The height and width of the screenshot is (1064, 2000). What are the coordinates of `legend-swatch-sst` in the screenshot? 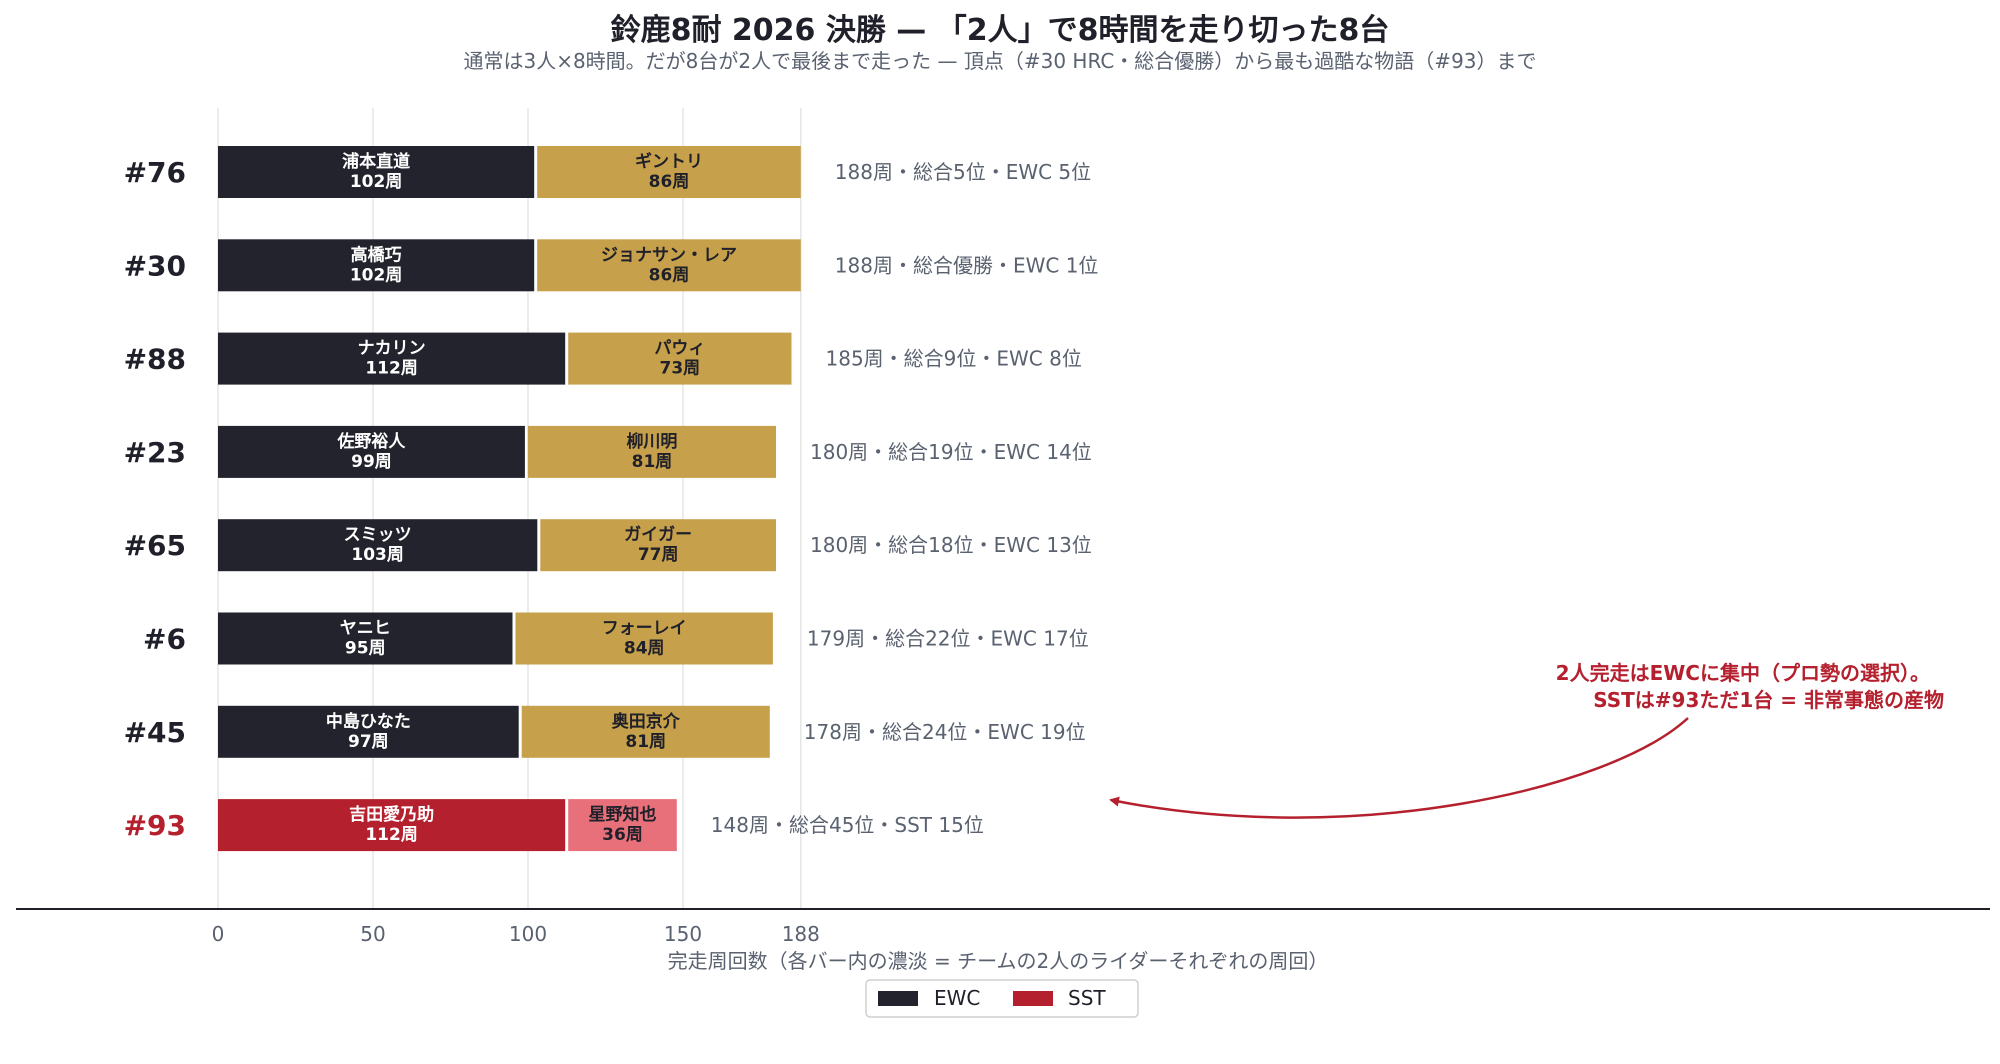 It's located at (1033, 998).